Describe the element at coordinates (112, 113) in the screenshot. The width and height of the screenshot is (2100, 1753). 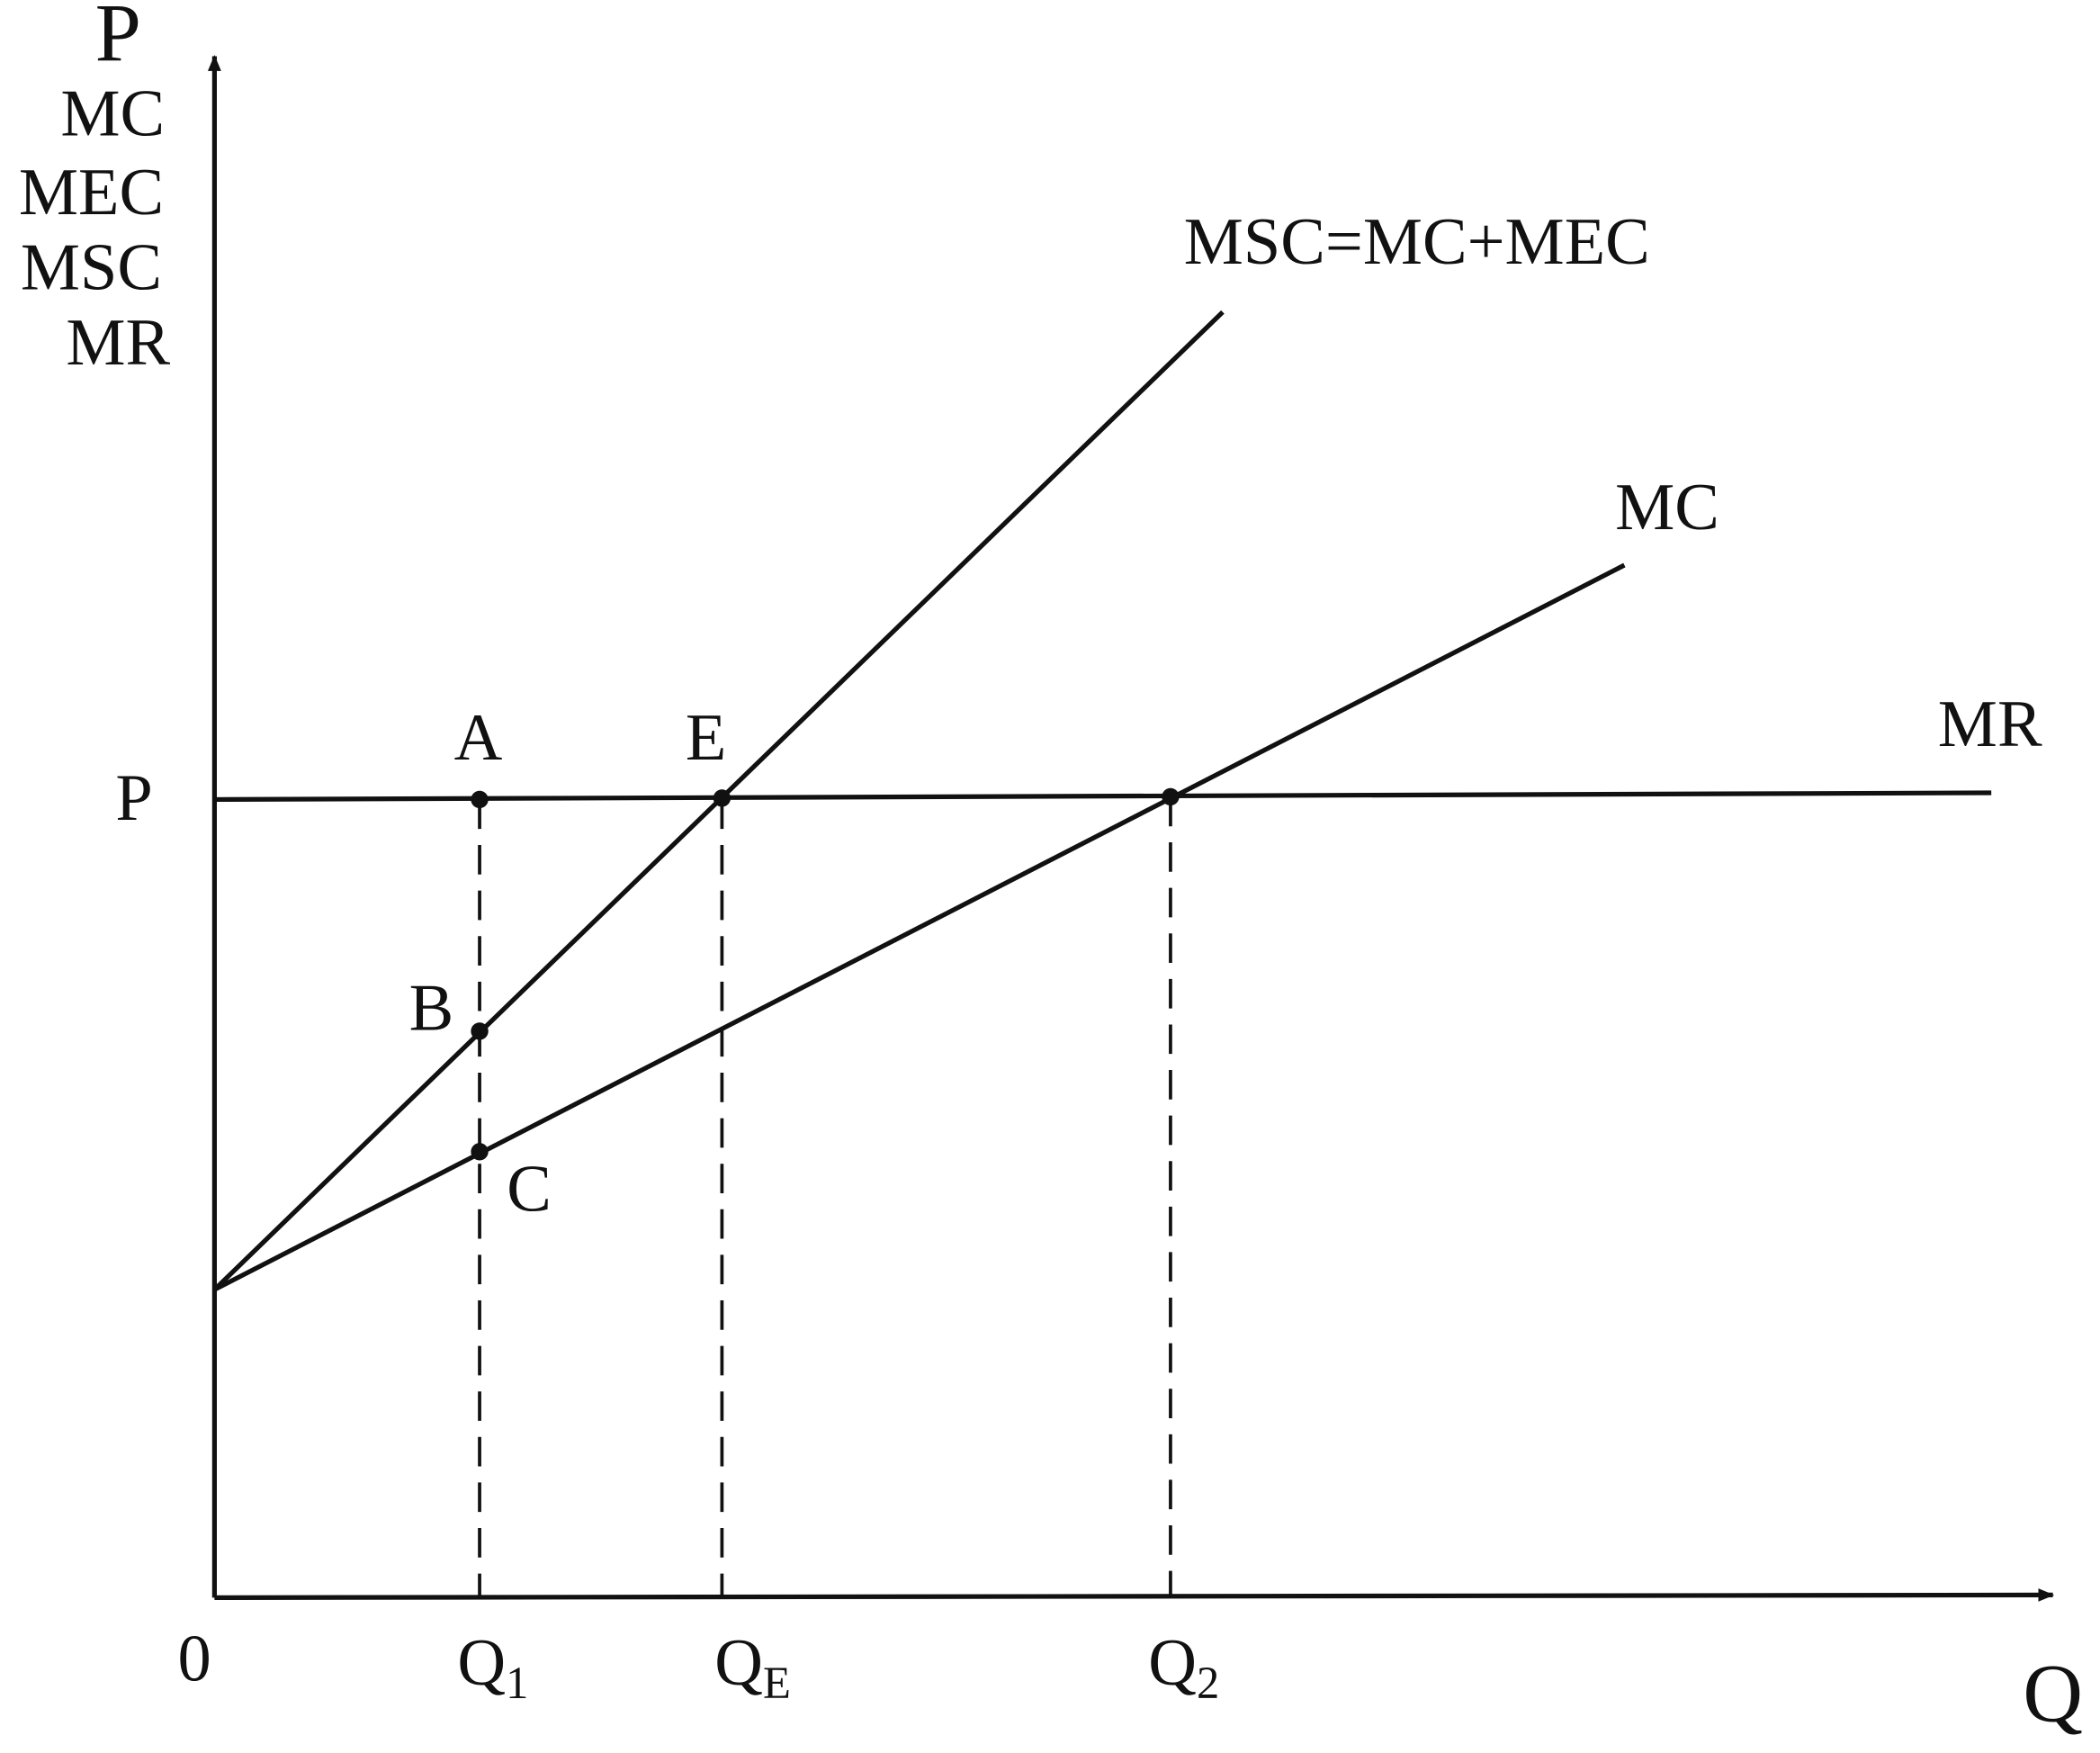
I see `y-axis-label: MC` at that location.